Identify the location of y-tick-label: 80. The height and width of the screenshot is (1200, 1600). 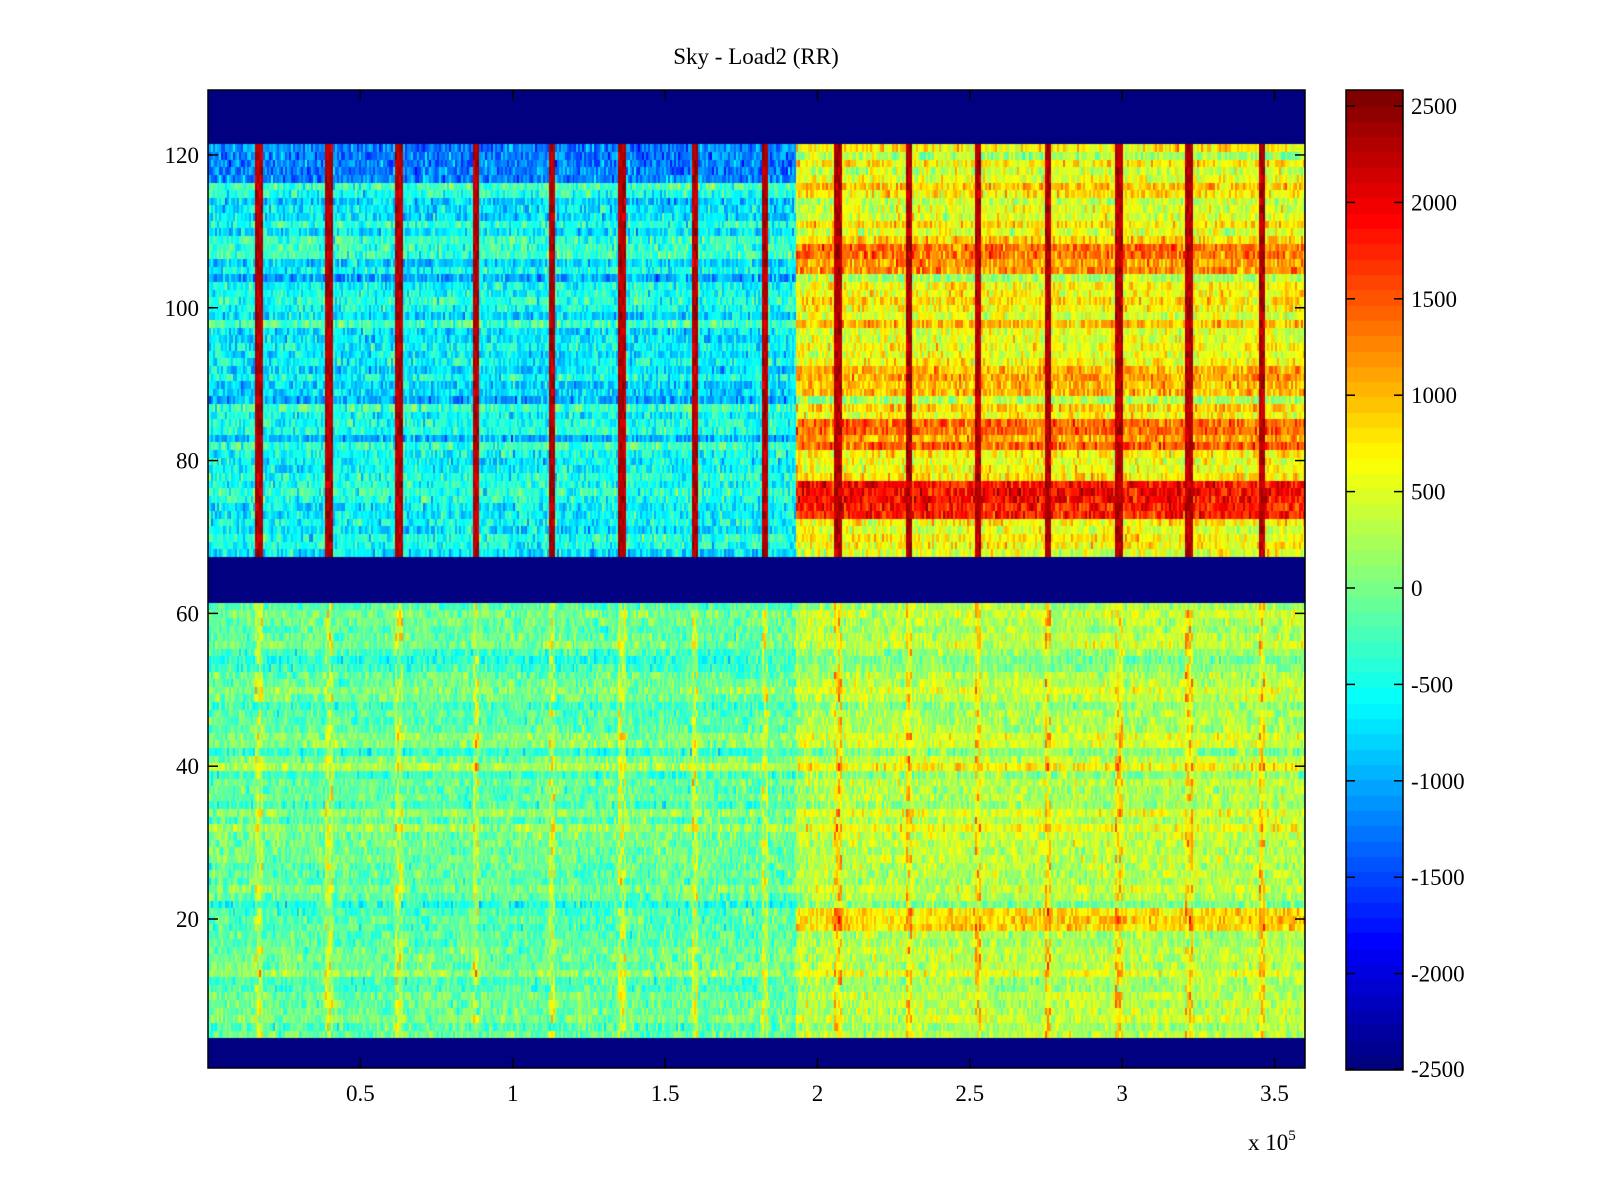
(187, 461).